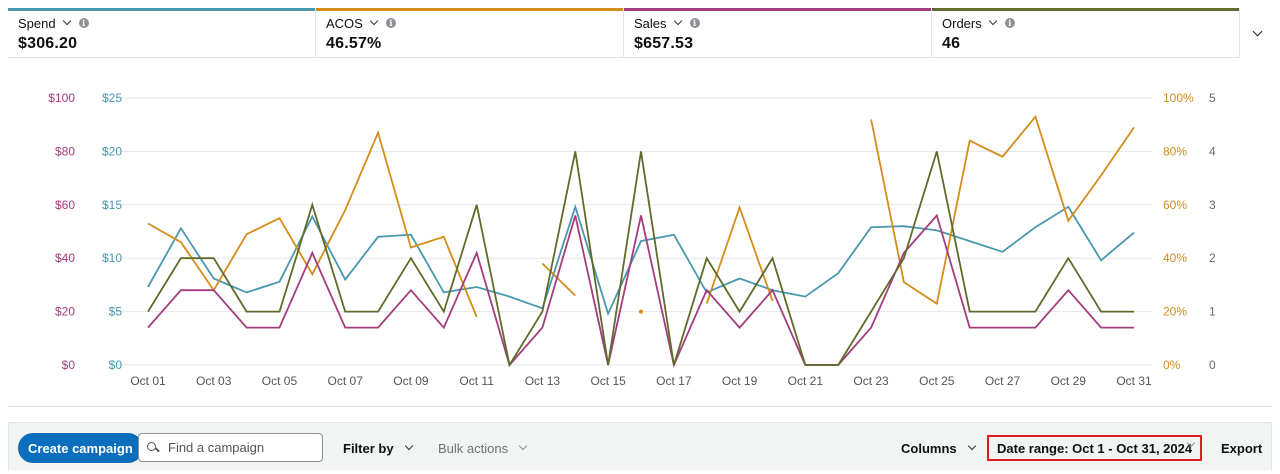 This screenshot has height=474, width=1280. Describe the element at coordinates (1212, 151) in the screenshot. I see `axis-tick-label-orders: 4` at that location.